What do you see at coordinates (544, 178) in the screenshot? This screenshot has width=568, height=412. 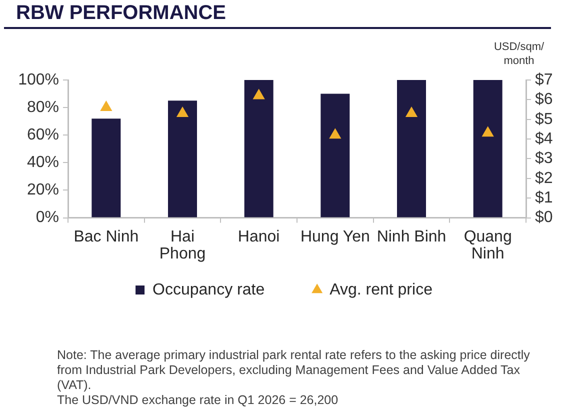 I see `y2-tick-label: $2` at bounding box center [544, 178].